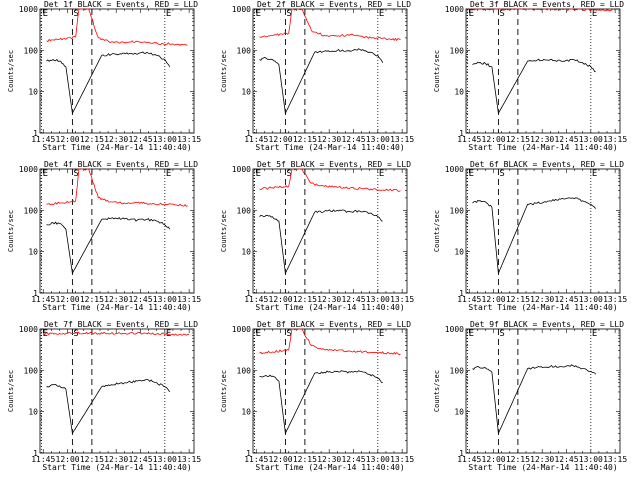  What do you see at coordinates (334, 4) in the screenshot?
I see `chart-title: Det 2f BLACK = Events, RED = LLD` at bounding box center [334, 4].